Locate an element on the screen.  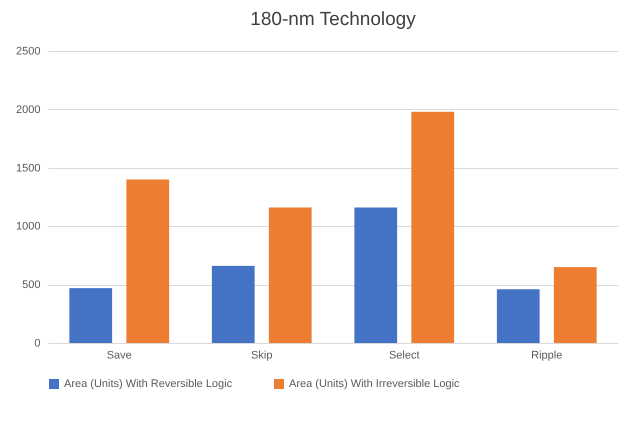
x-tick-label: Save is located at coordinates (119, 356).